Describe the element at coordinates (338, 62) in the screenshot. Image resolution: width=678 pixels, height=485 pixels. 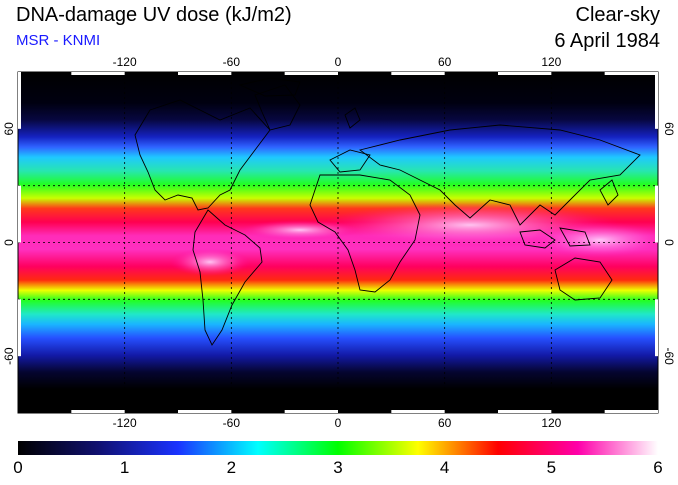
I see `lon-tick-label-top: 0` at that location.